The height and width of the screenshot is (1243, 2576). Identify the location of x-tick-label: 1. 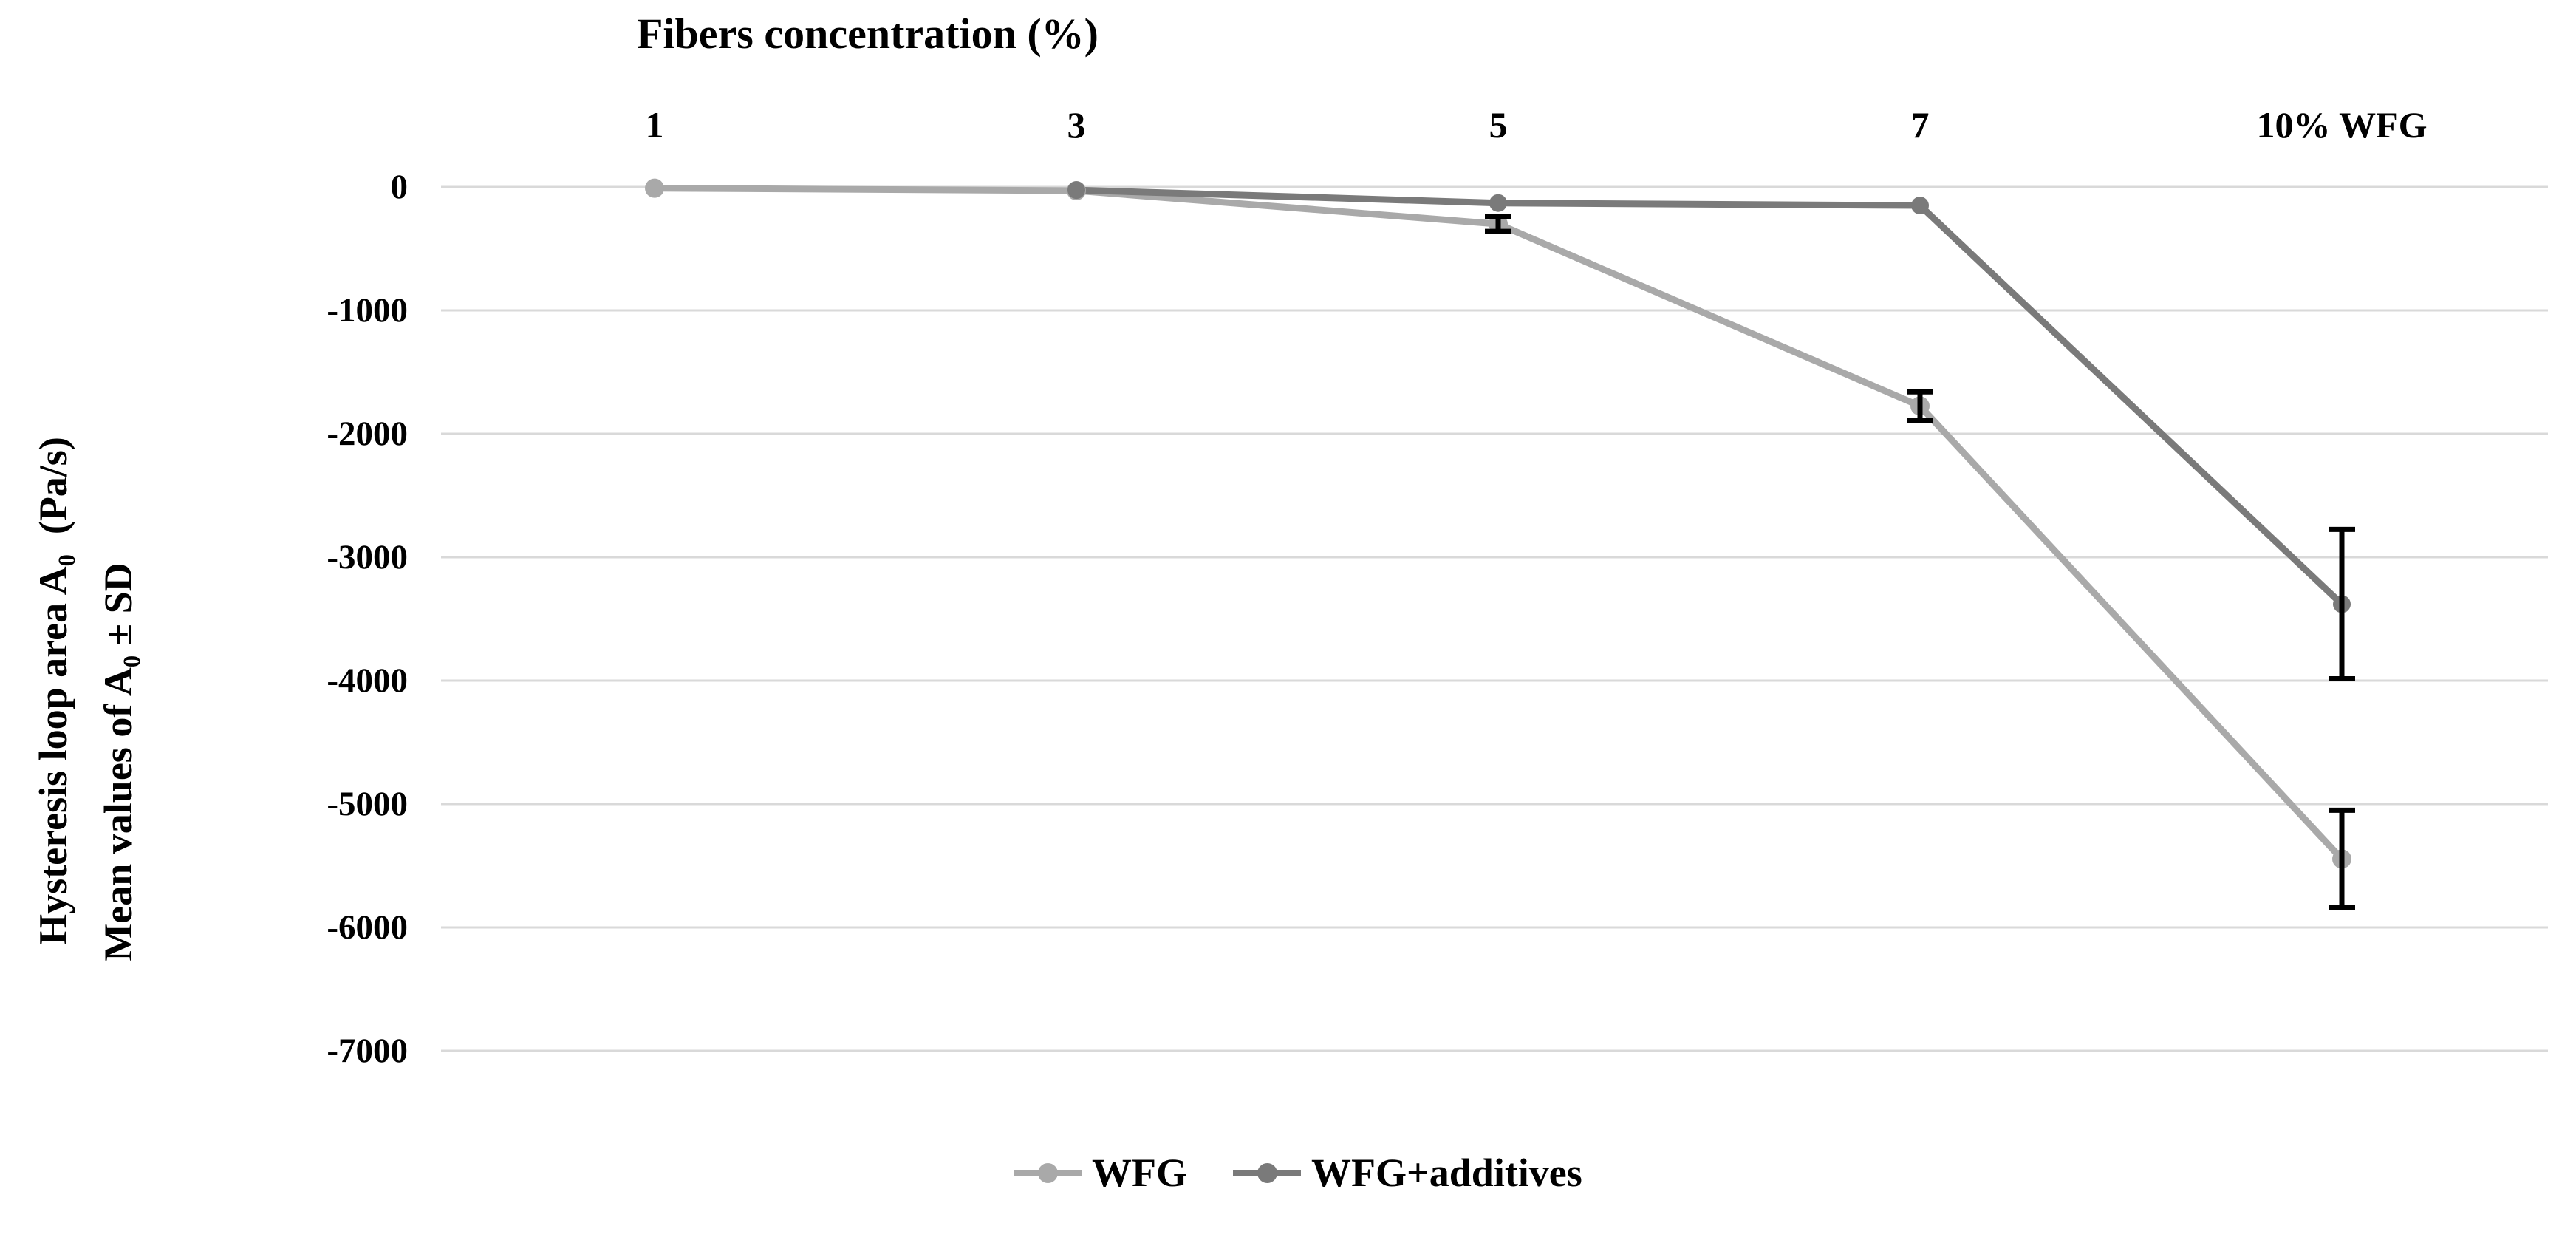
(654, 125).